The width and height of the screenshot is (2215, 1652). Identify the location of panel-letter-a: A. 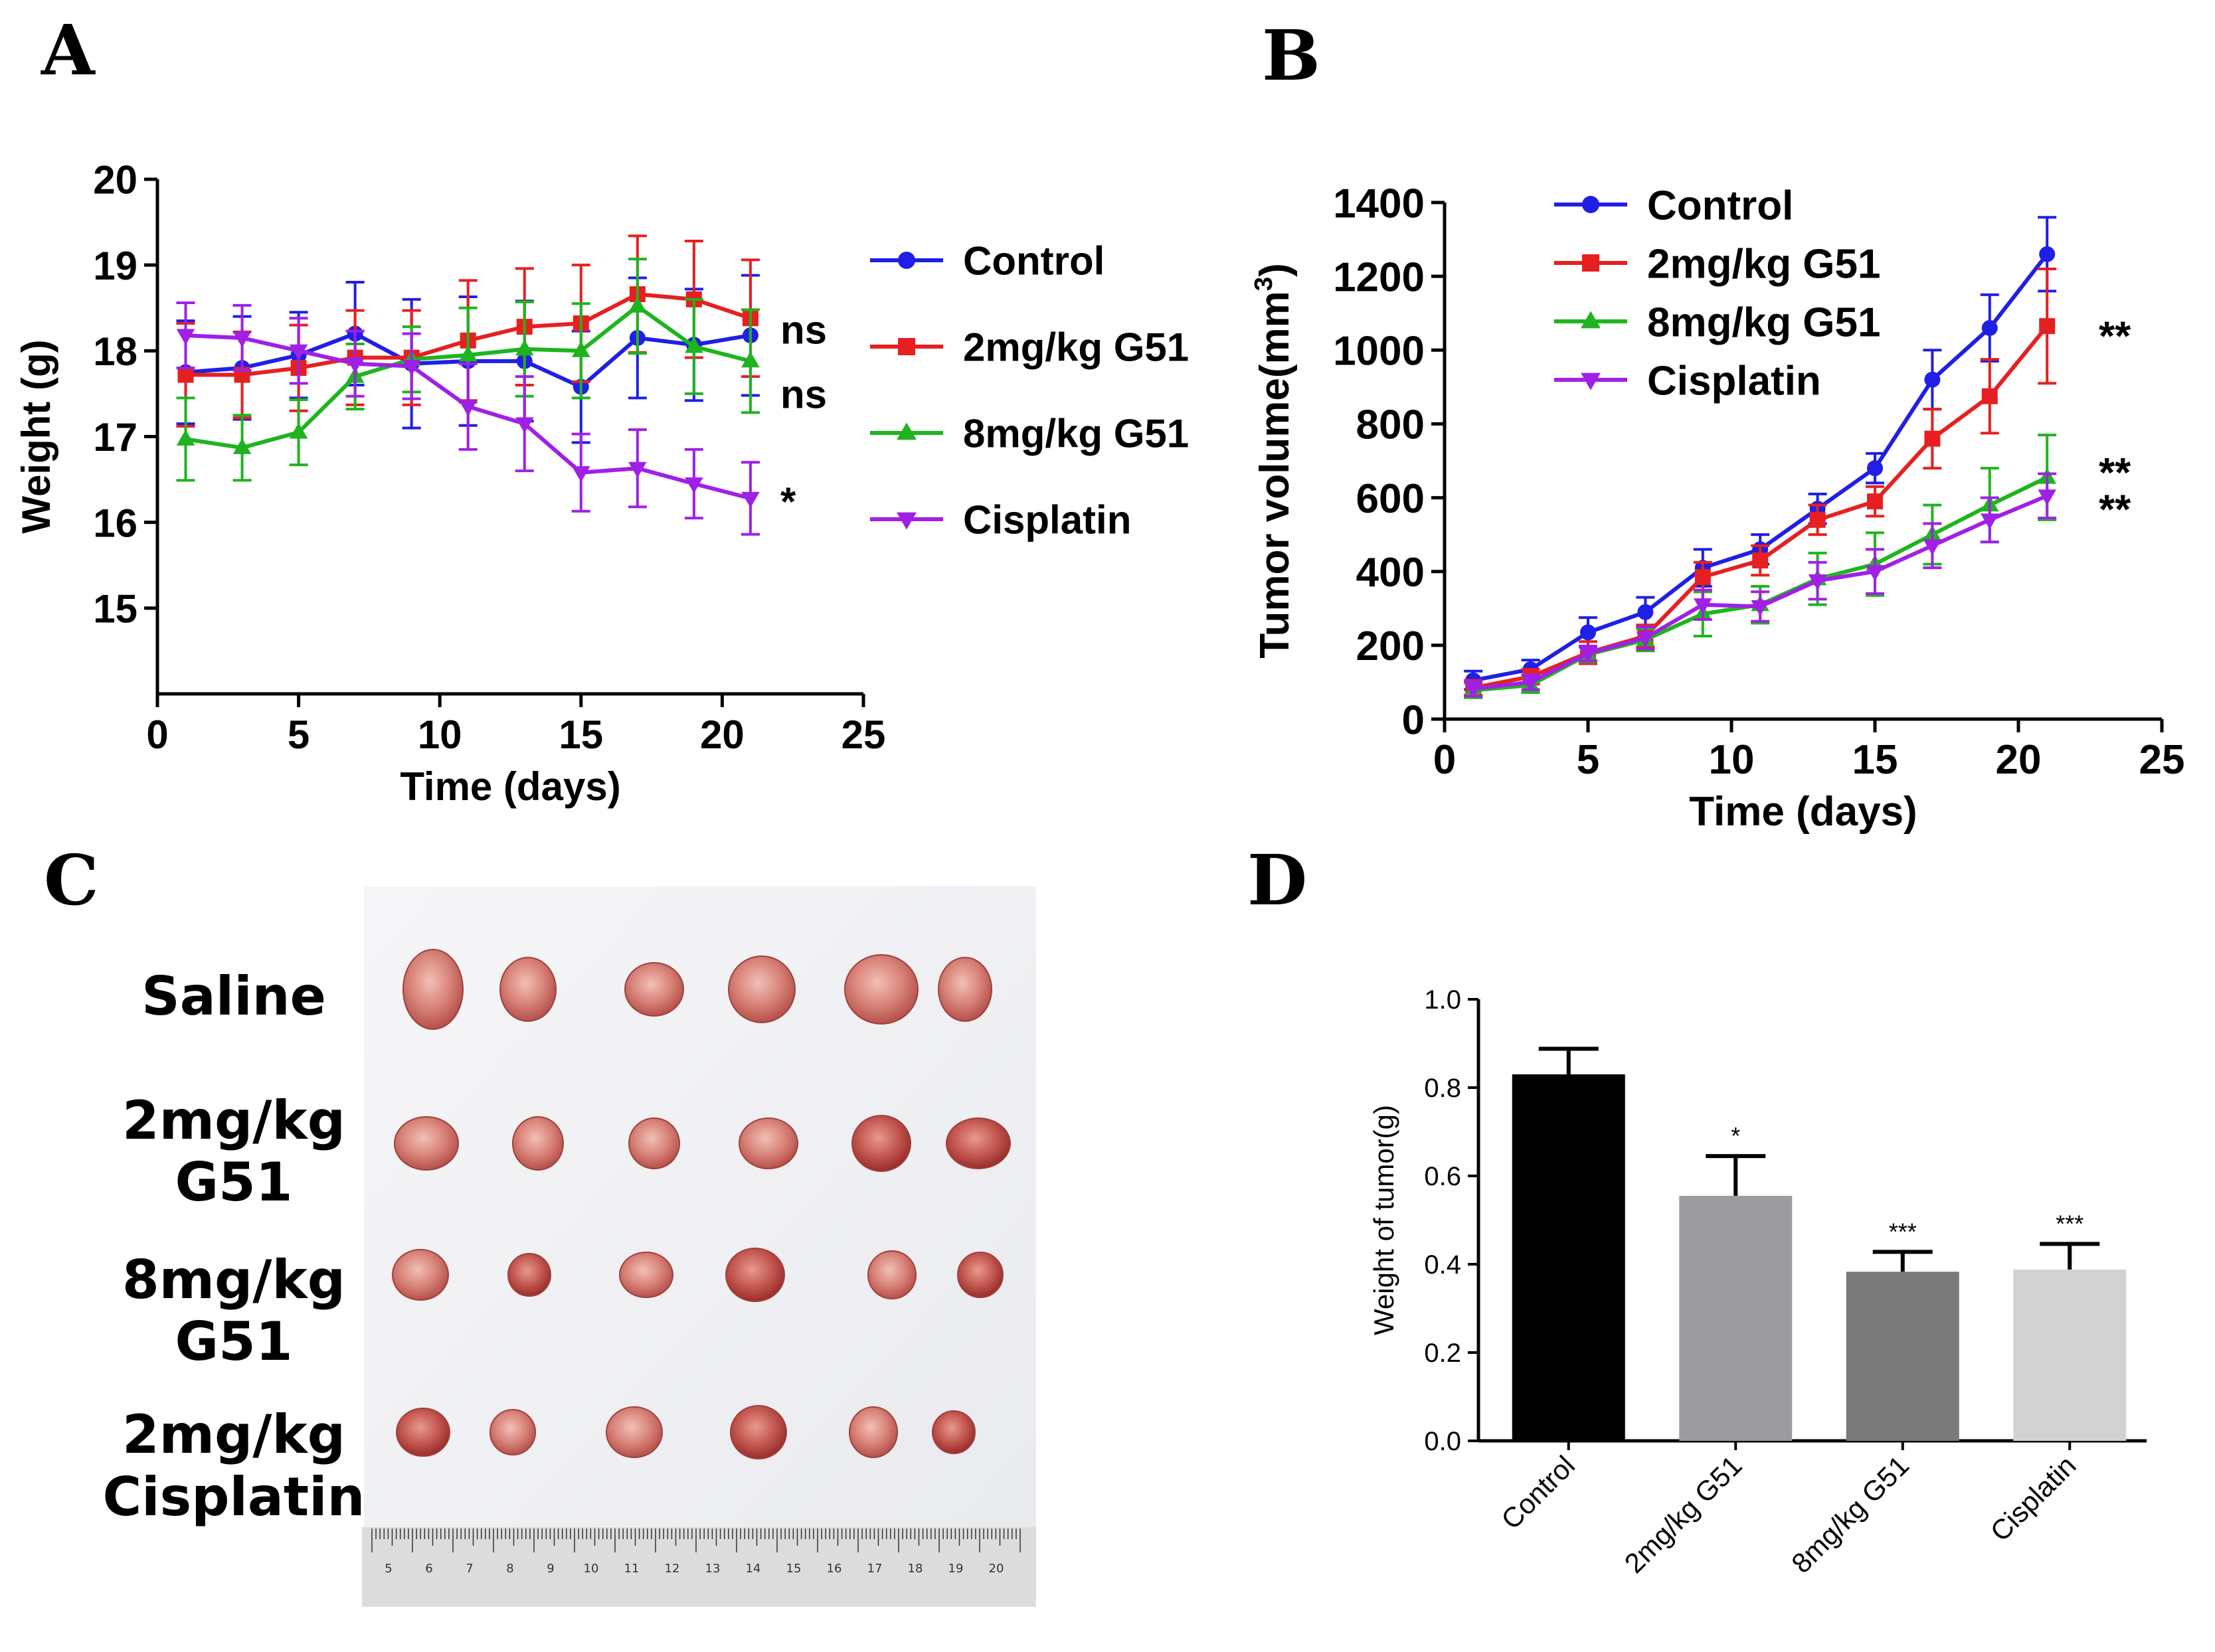
(68, 50).